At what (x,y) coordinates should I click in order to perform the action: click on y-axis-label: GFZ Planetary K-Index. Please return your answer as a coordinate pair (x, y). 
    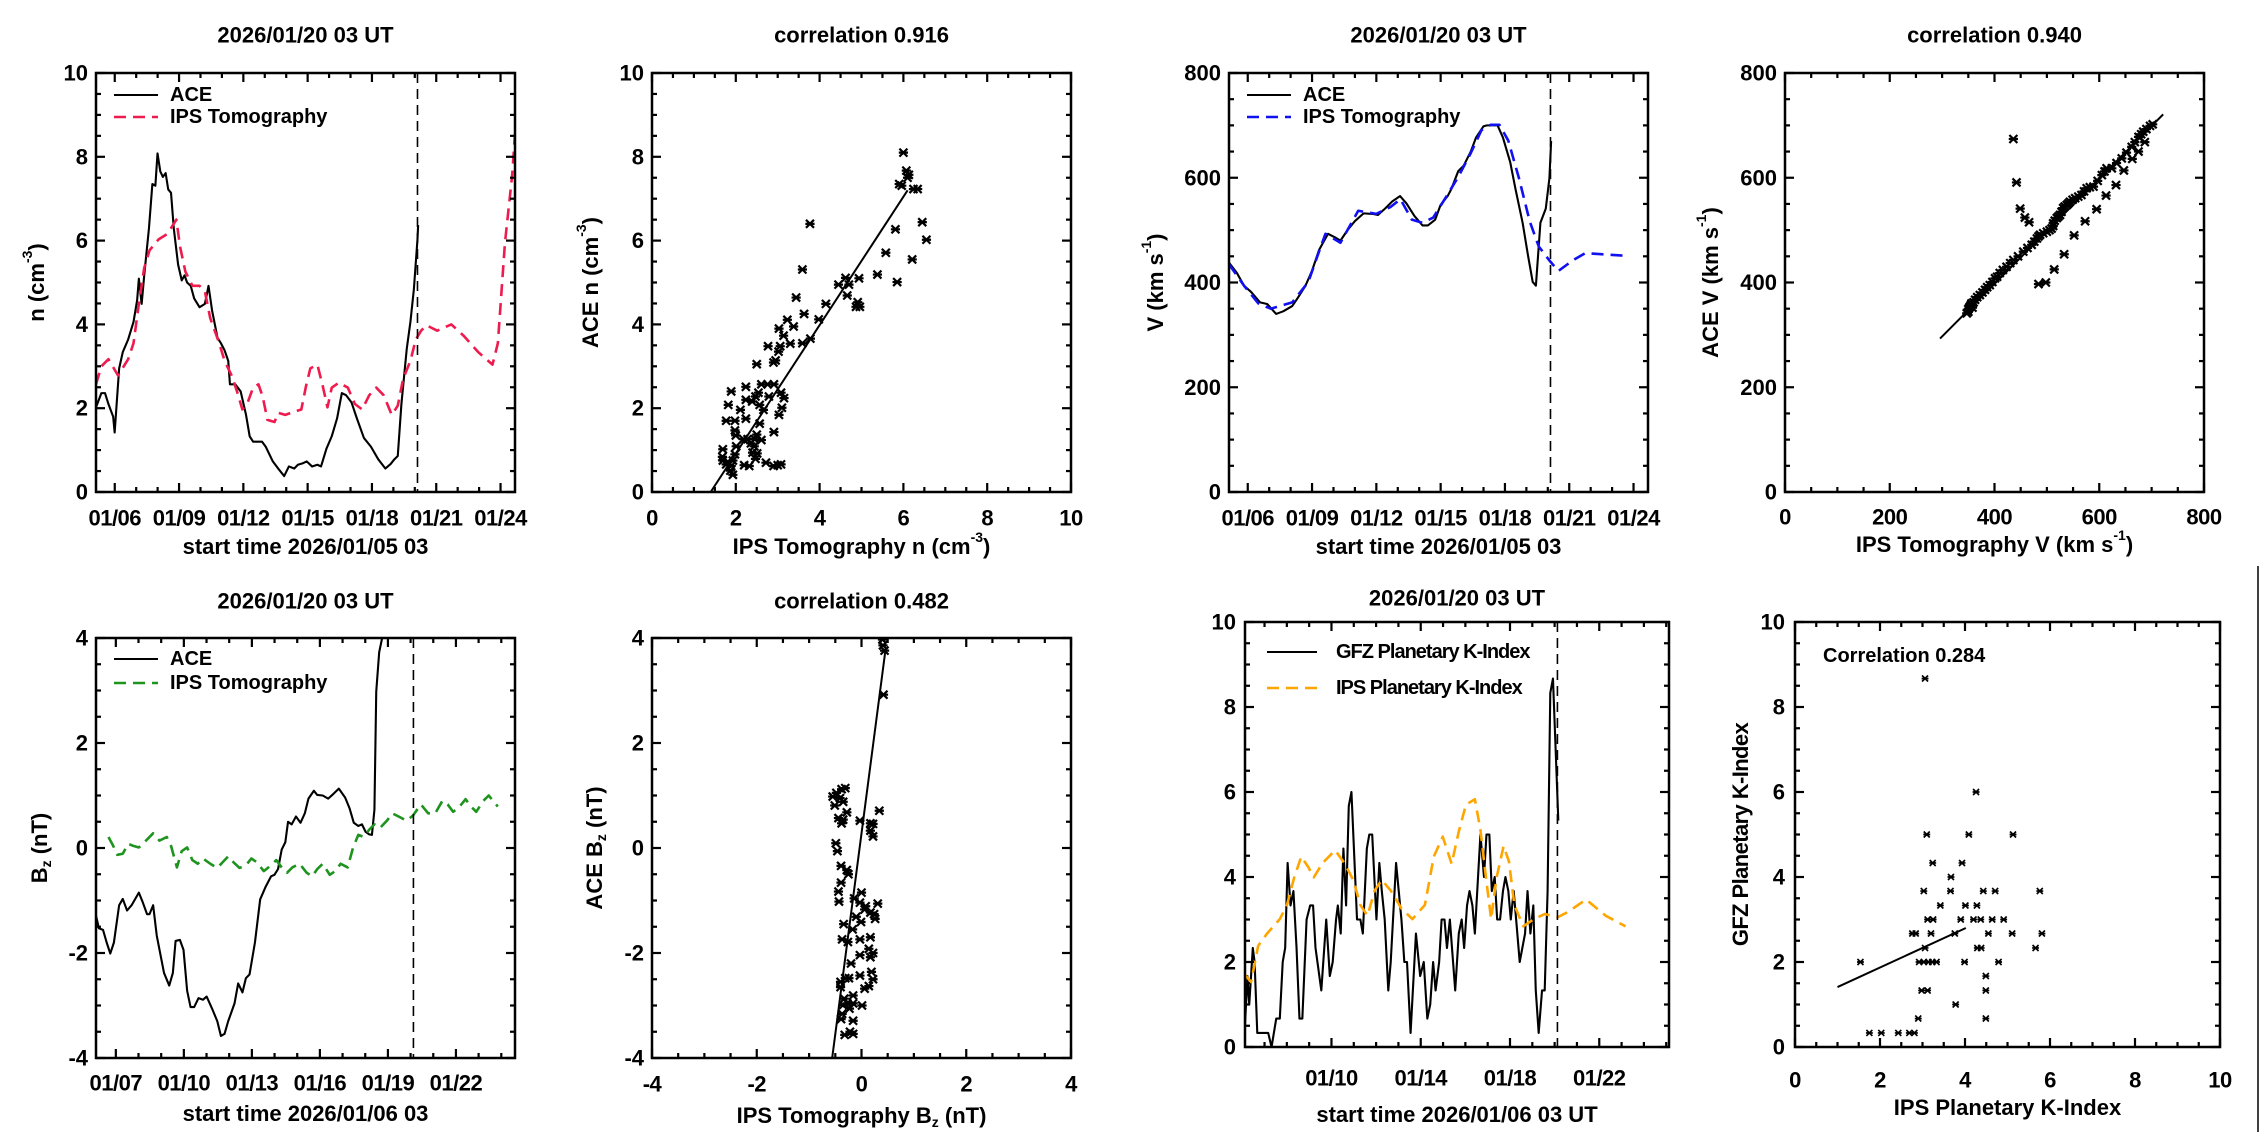
    Looking at the image, I should click on (1740, 833).